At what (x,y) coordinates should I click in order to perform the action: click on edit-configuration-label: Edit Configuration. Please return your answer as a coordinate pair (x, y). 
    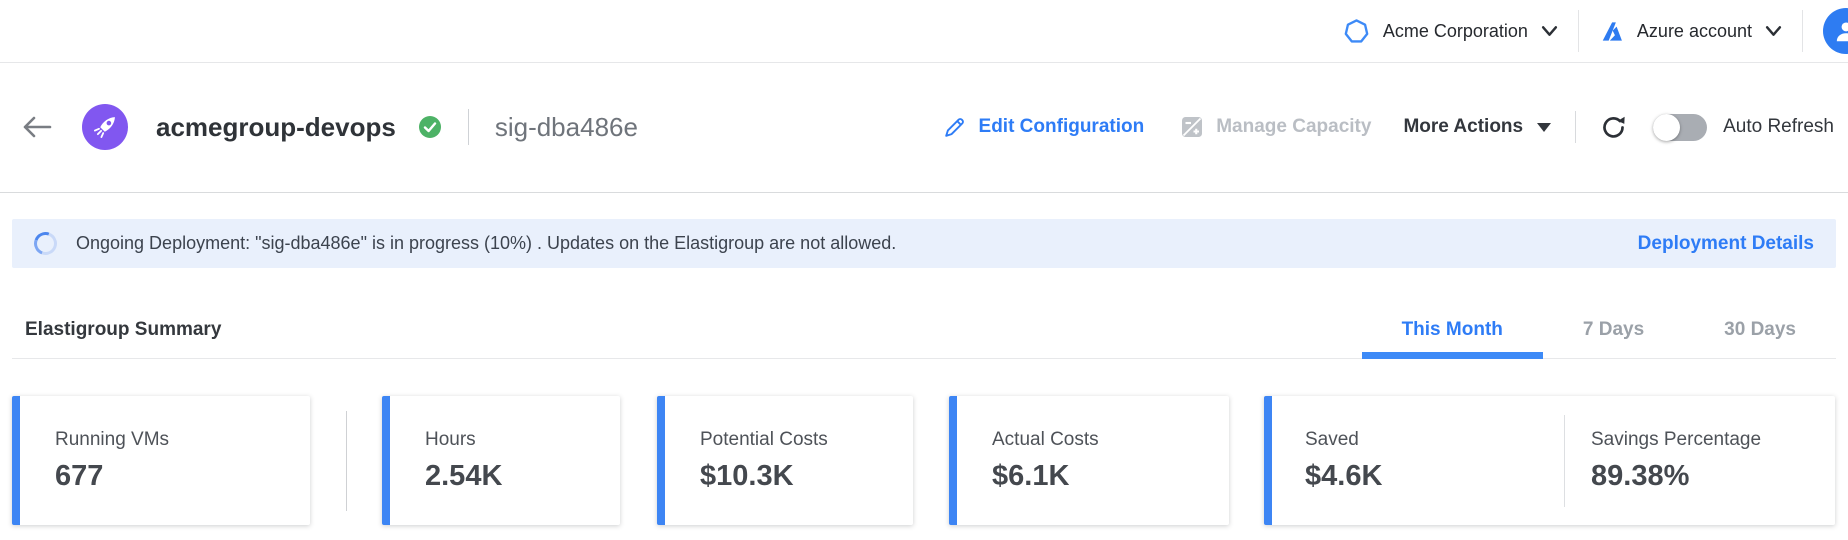
    Looking at the image, I should click on (1061, 126).